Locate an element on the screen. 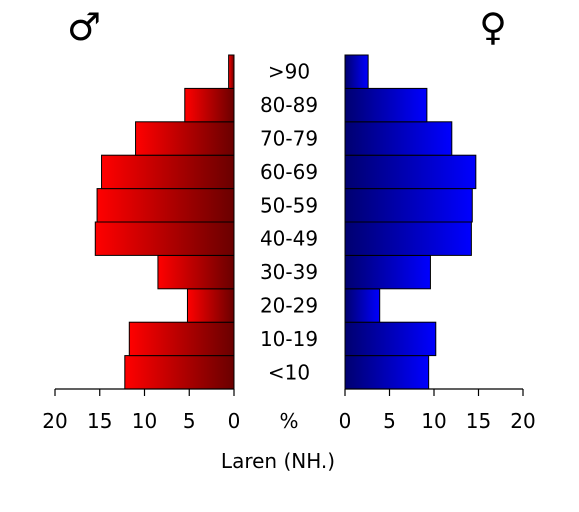 The width and height of the screenshot is (579, 512). right-tick-label-0: 0 is located at coordinates (345, 421).